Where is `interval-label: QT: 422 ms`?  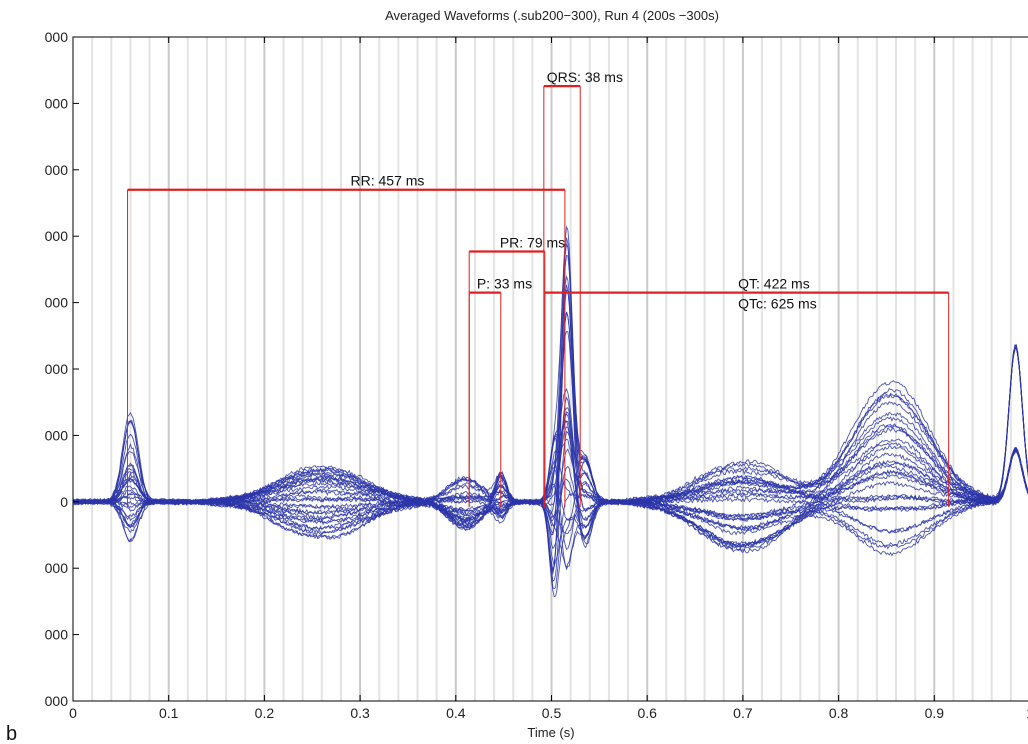 interval-label: QT: 422 ms is located at coordinates (774, 284).